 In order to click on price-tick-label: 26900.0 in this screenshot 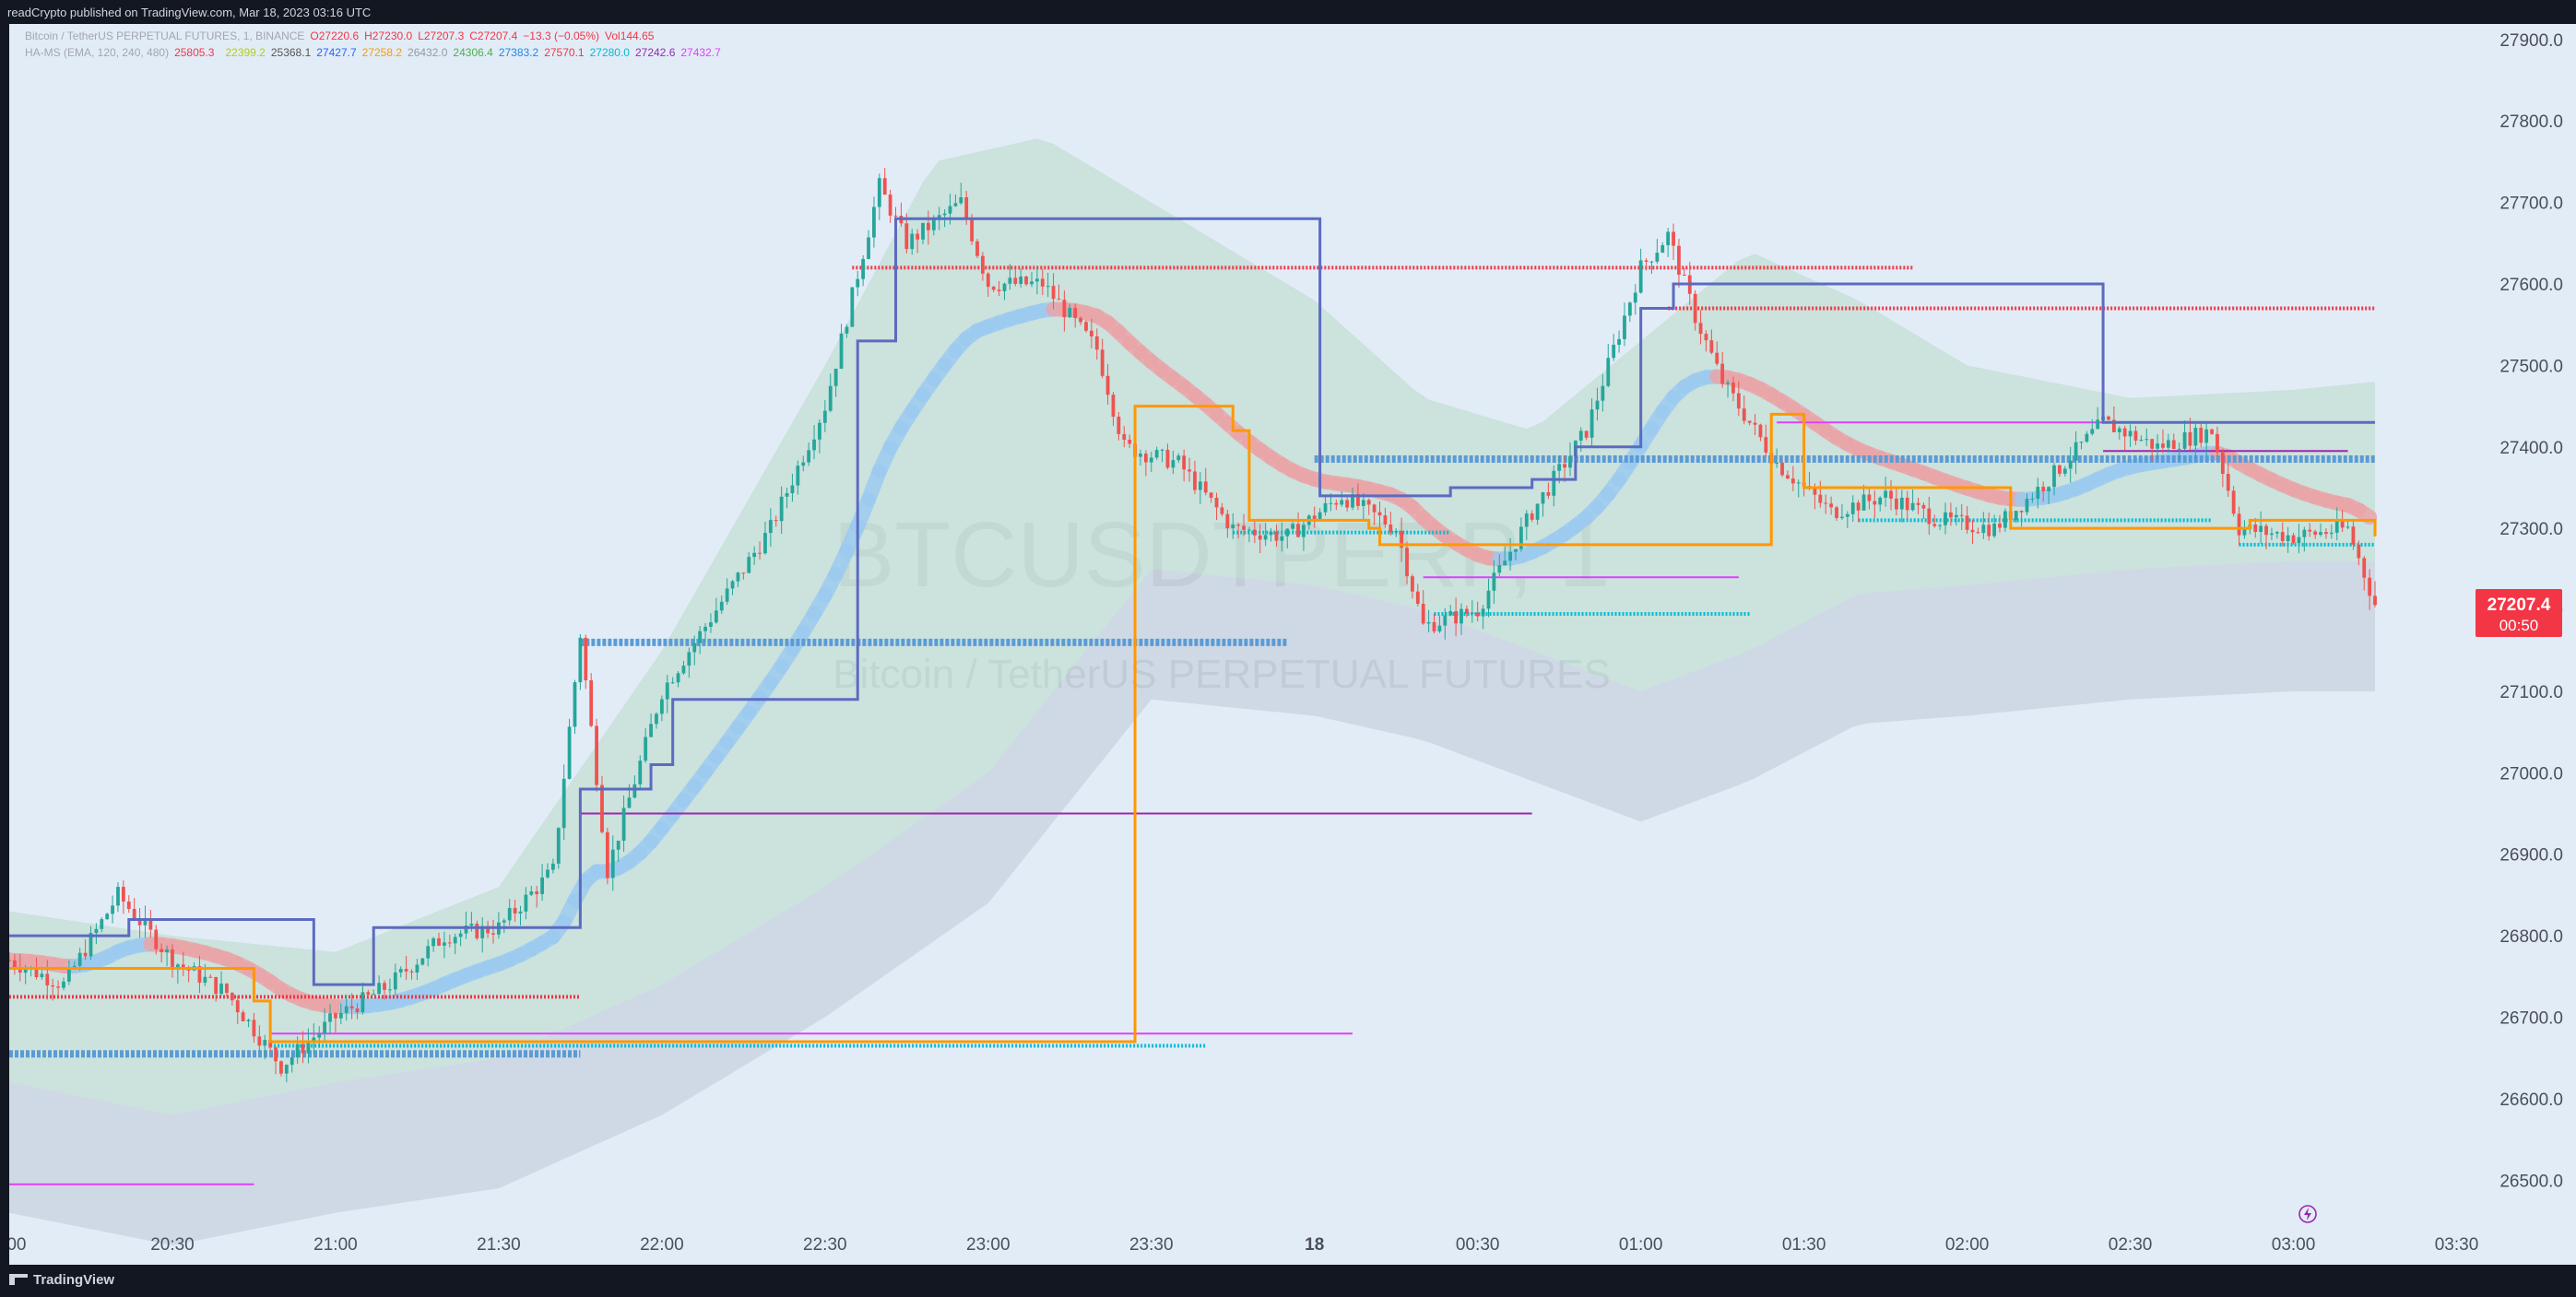, I will do `click(2531, 856)`.